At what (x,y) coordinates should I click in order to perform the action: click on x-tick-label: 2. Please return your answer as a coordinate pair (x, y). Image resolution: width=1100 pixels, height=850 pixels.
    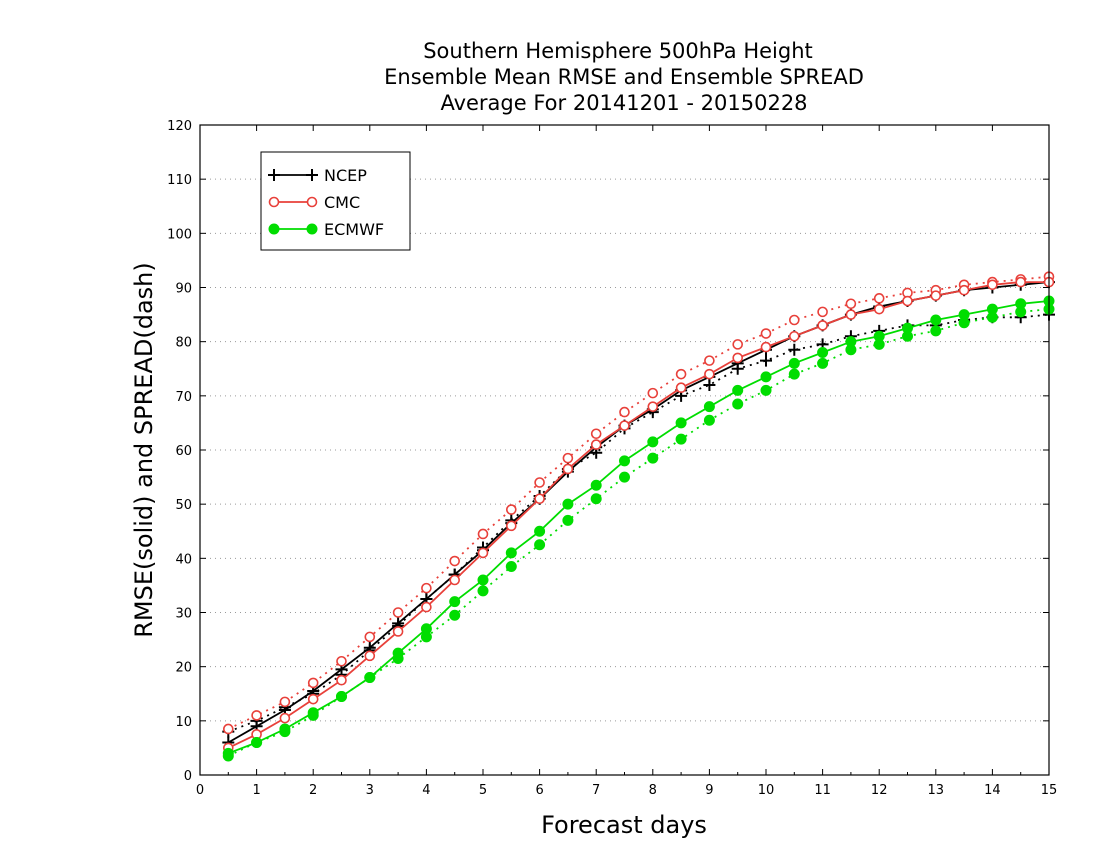
    Looking at the image, I should click on (313, 790).